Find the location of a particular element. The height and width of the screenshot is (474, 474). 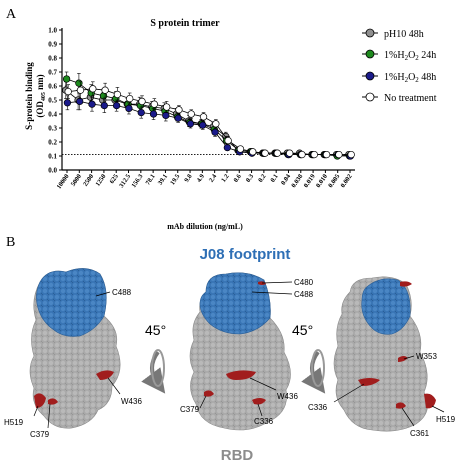

footprint-title: J08 footprint is located at coordinates (245, 254).